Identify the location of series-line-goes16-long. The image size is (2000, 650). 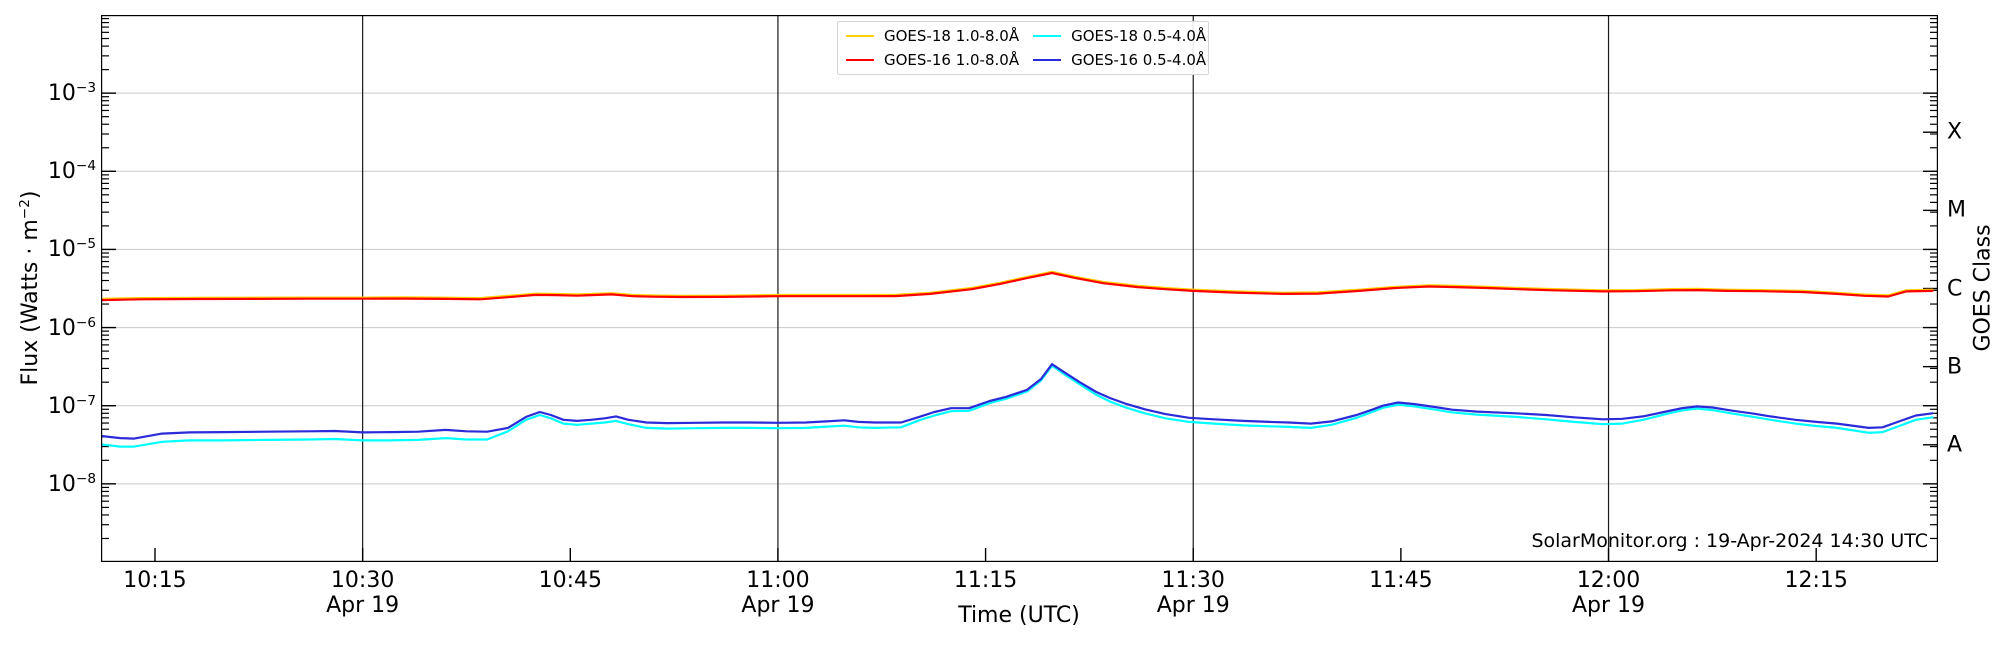
(1017, 286).